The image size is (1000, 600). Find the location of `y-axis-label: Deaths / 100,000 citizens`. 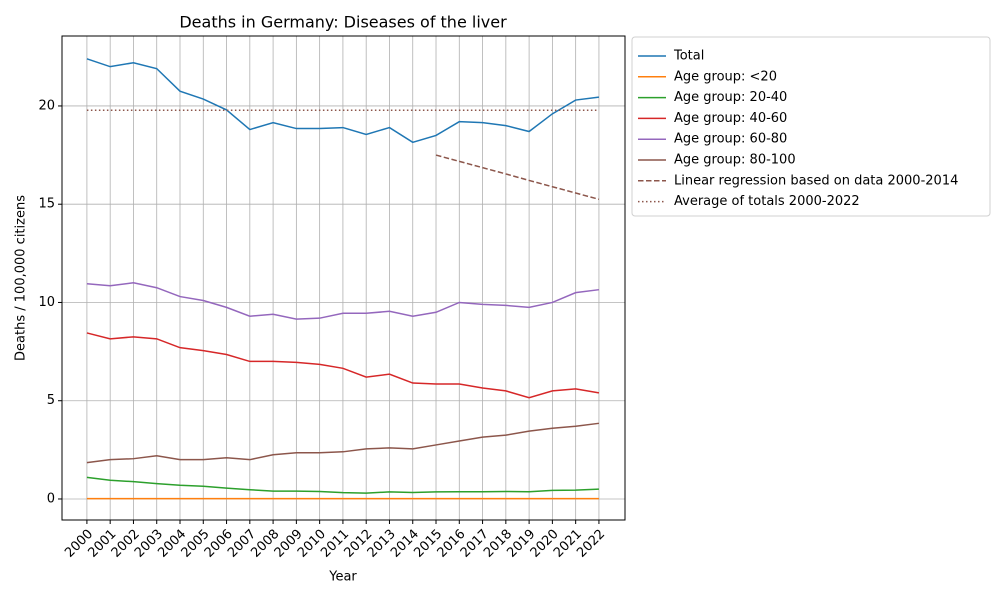

y-axis-label: Deaths / 100,000 citizens is located at coordinates (21, 278).